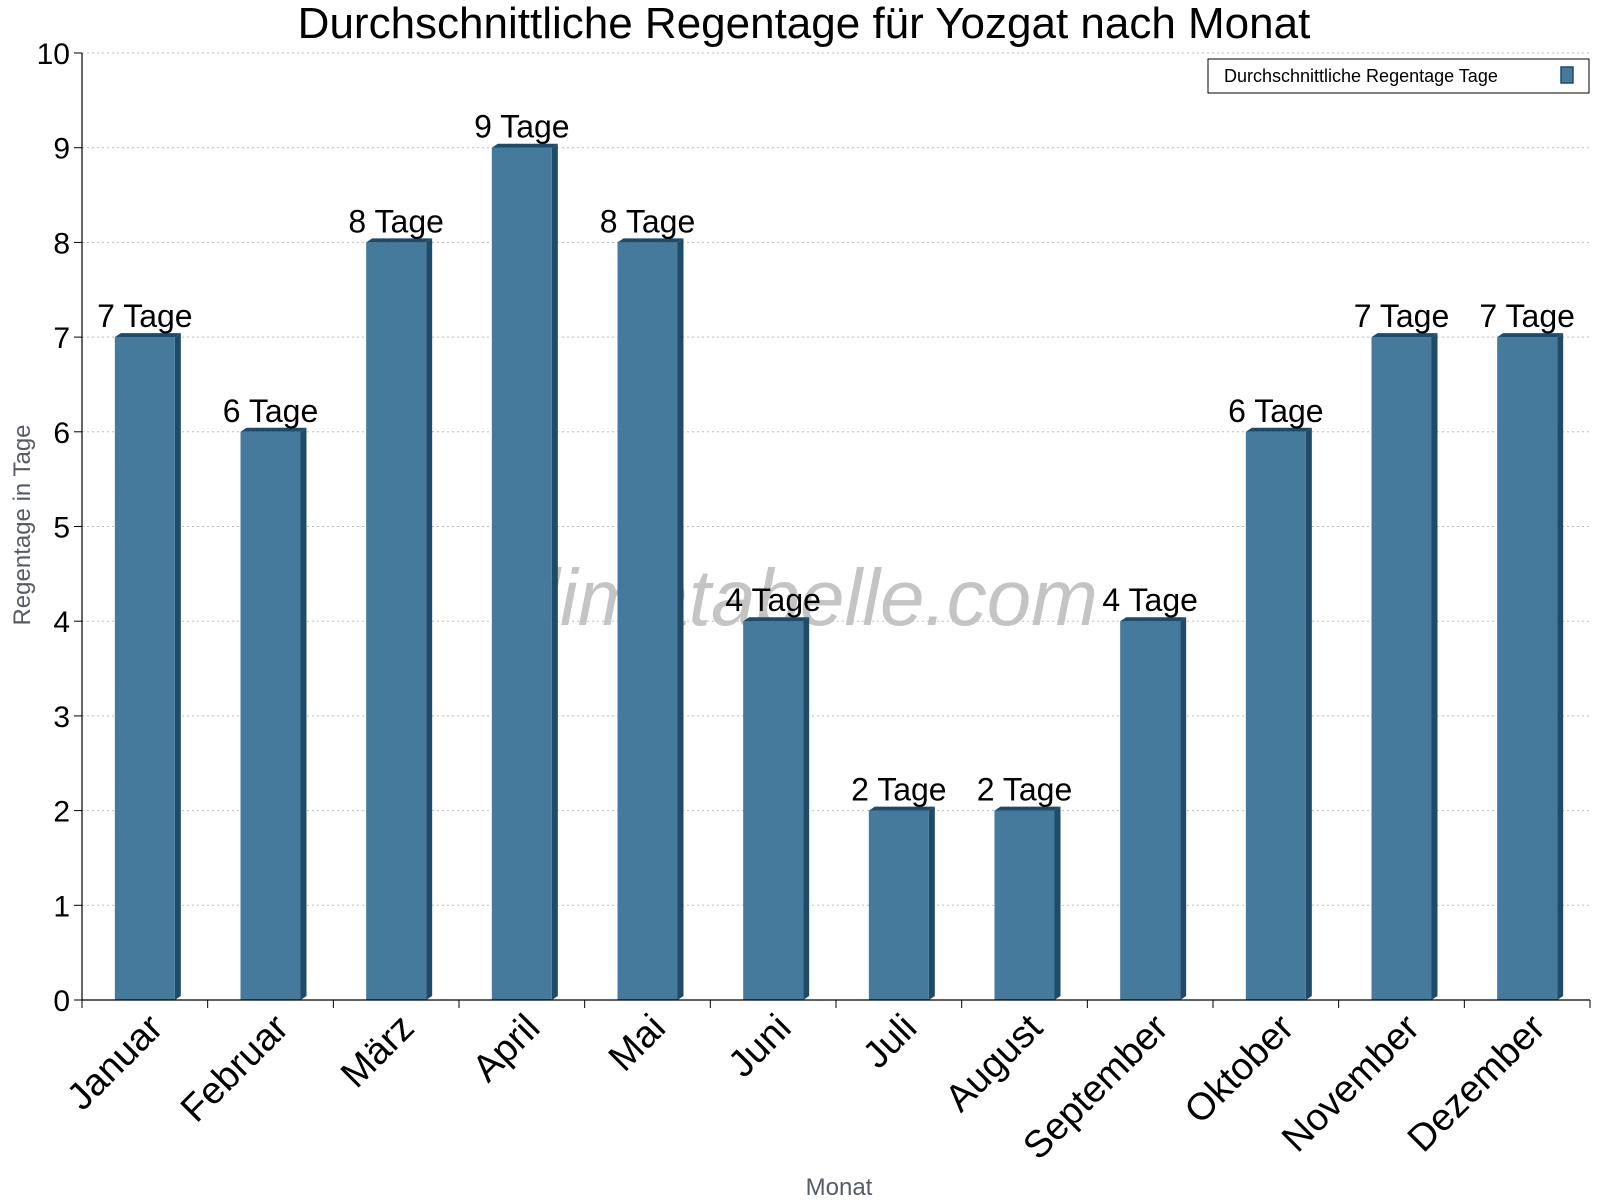  What do you see at coordinates (61, 717) in the screenshot?
I see `y-tick-label: 3` at bounding box center [61, 717].